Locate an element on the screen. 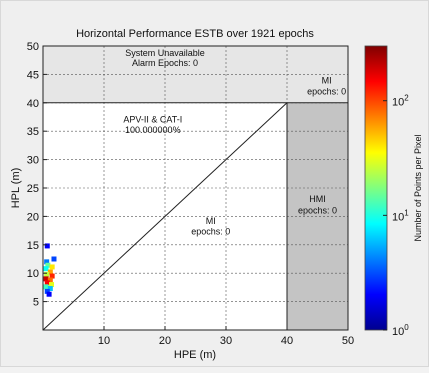  y-tick-label: 5 is located at coordinates (36, 303).